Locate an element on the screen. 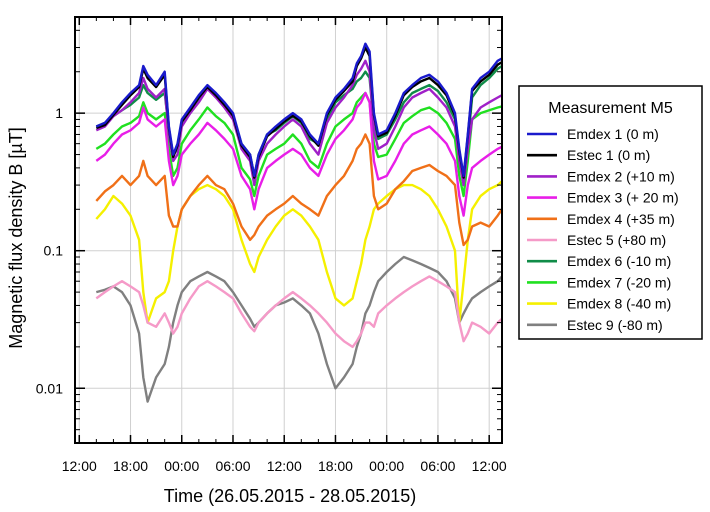 The width and height of the screenshot is (710, 512). y-tick-label: 0.01 is located at coordinates (49, 388).